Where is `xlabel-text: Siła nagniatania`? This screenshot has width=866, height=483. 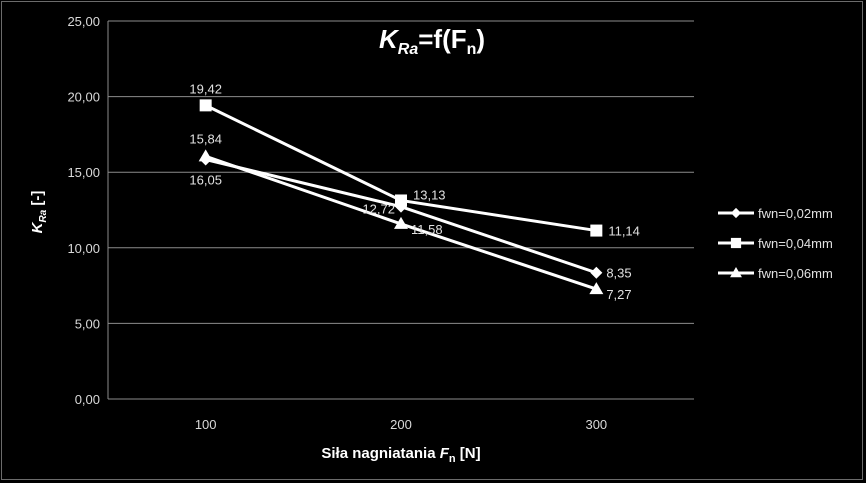
xlabel-text: Siła nagniatania is located at coordinates (380, 453).